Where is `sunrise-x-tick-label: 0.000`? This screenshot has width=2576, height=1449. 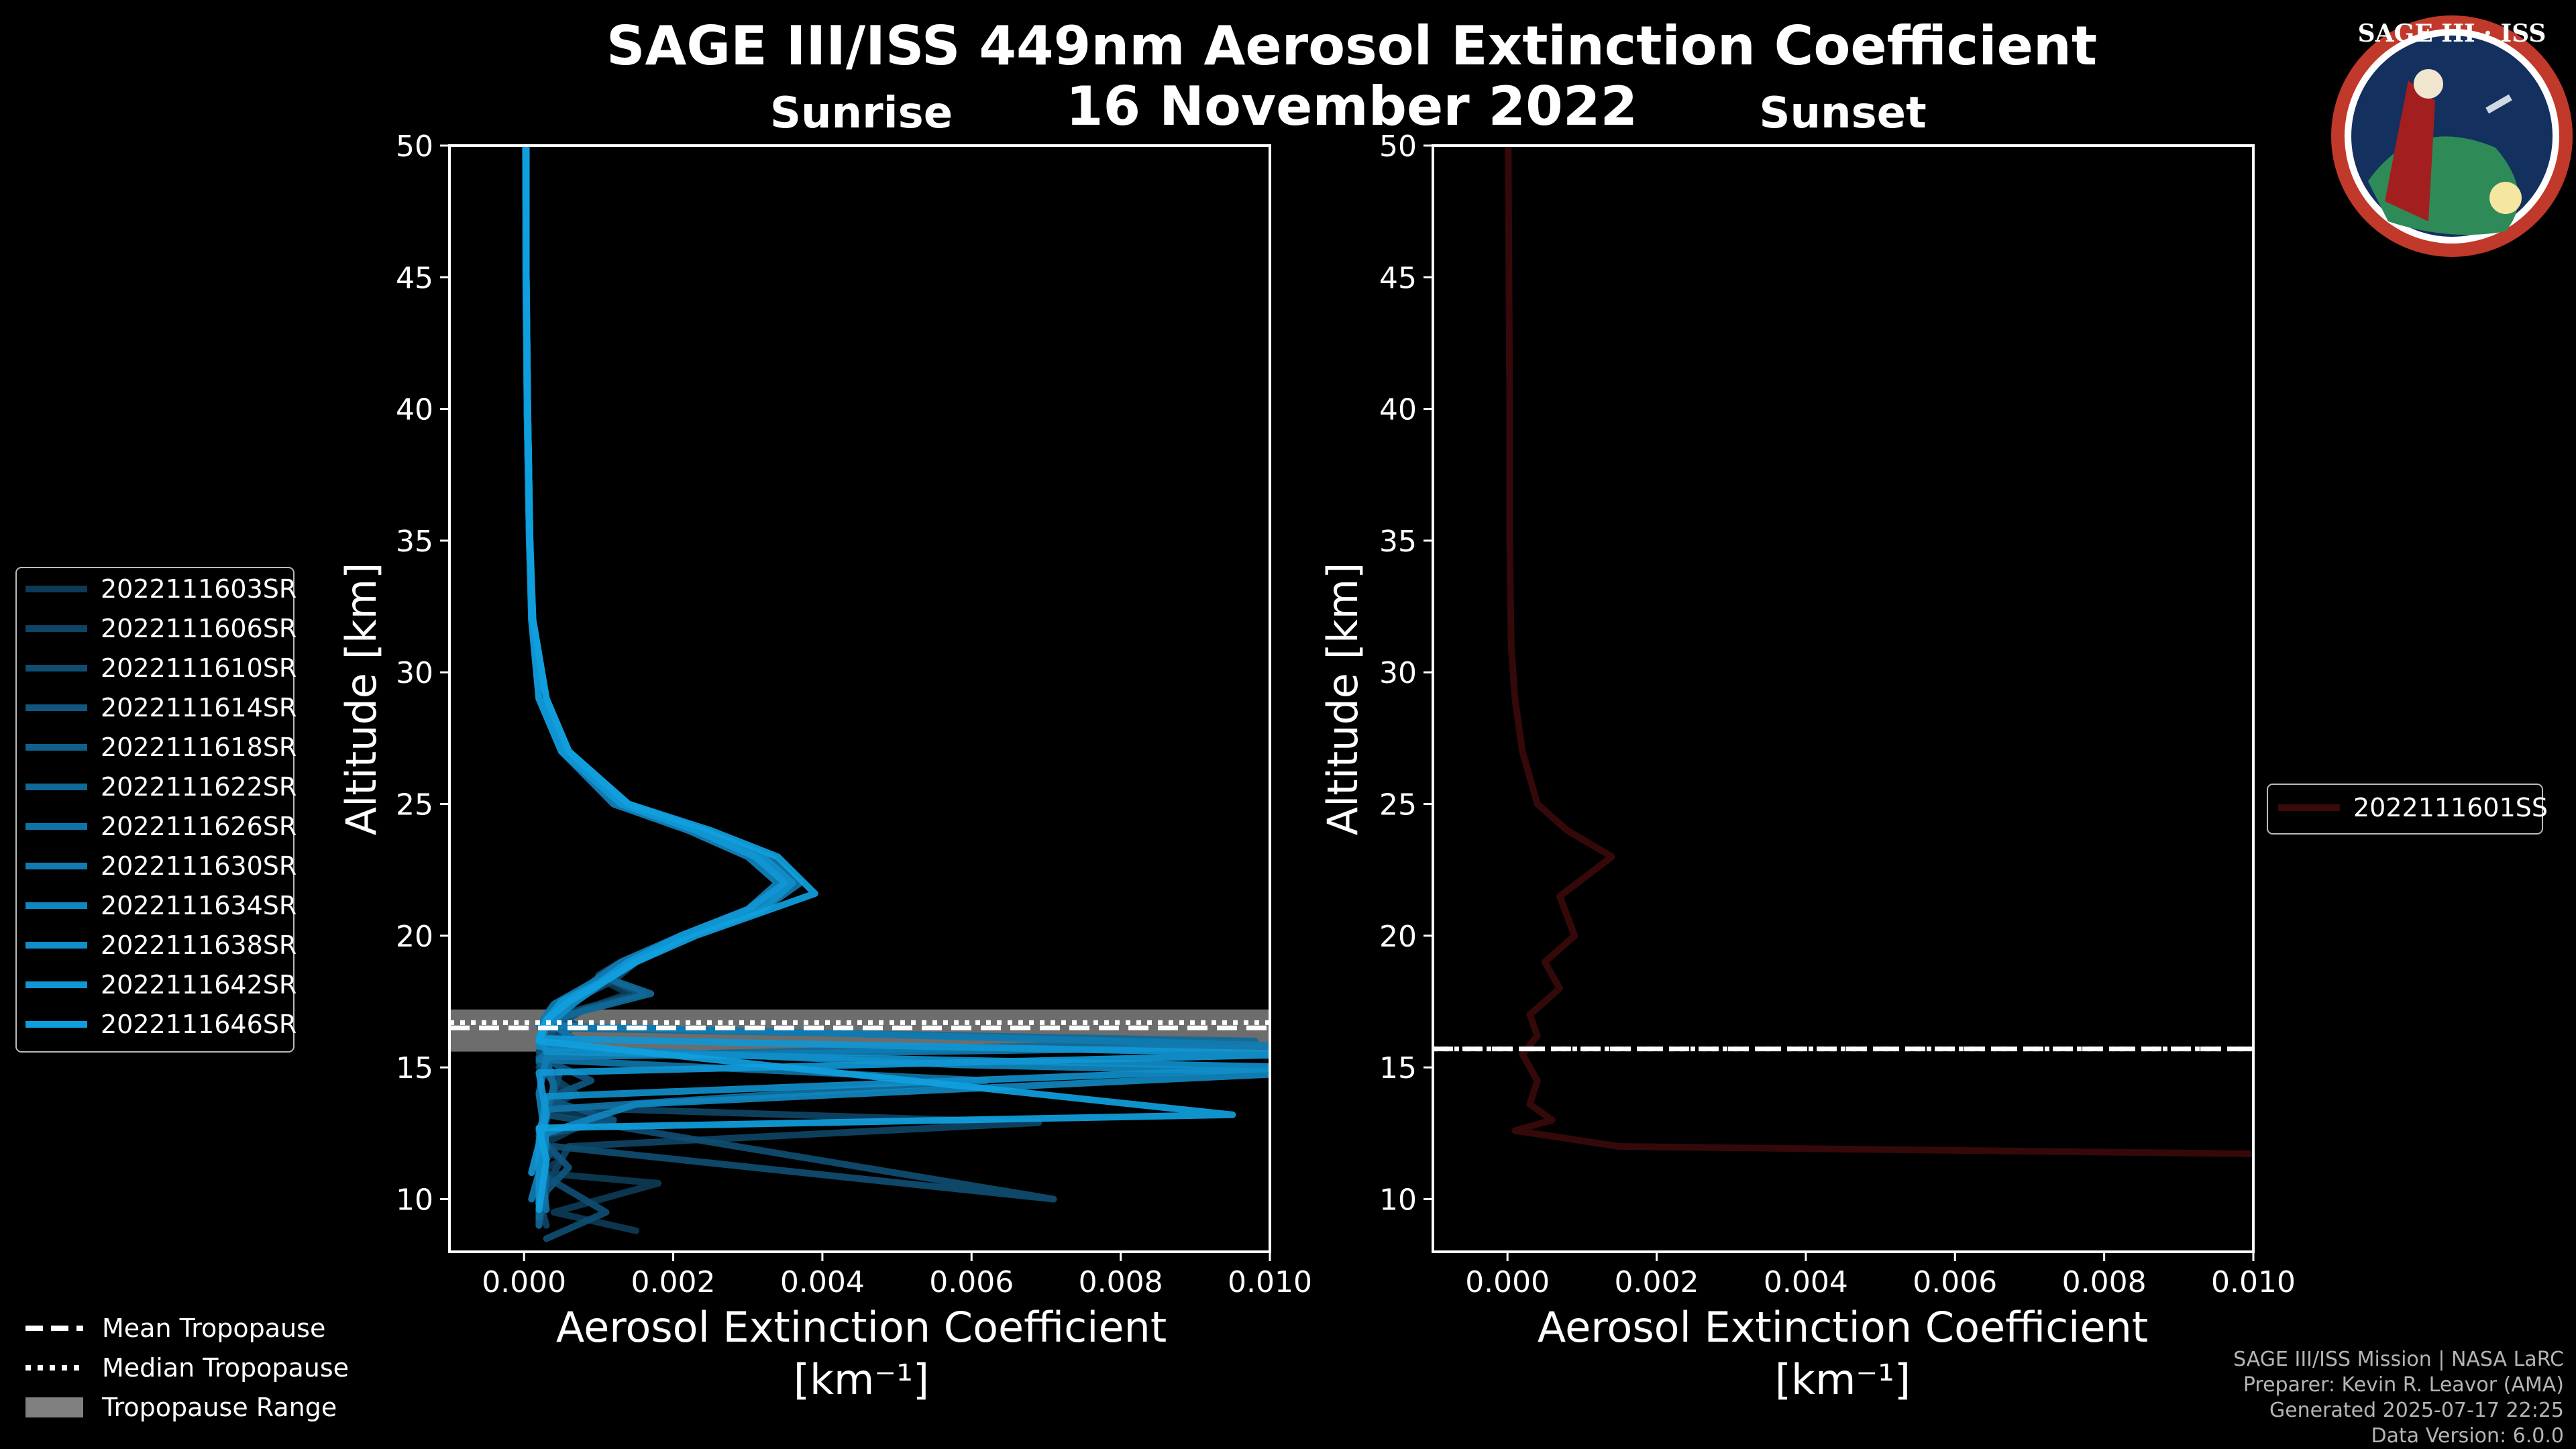 sunrise-x-tick-label: 0.000 is located at coordinates (524, 1282).